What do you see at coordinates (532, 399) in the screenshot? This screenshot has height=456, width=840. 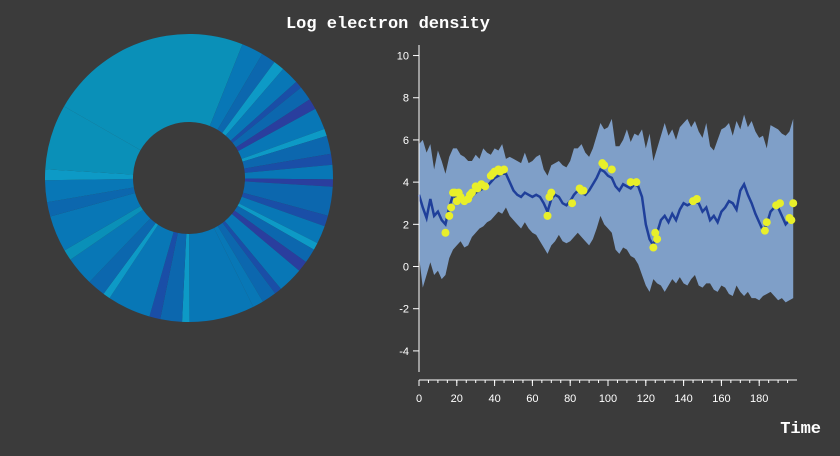 I see `x-tick-label: 60` at bounding box center [532, 399].